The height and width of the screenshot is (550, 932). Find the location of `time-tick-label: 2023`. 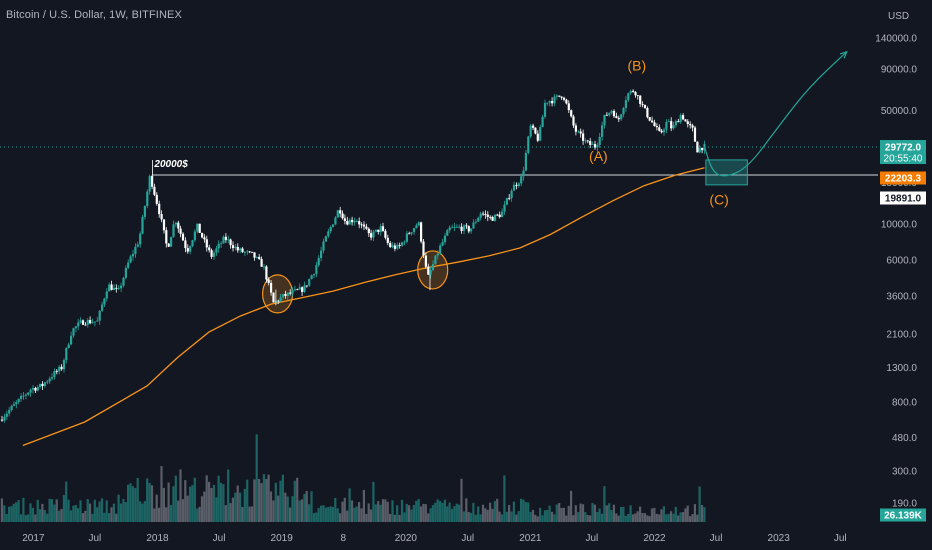

time-tick-label: 2023 is located at coordinates (779, 538).